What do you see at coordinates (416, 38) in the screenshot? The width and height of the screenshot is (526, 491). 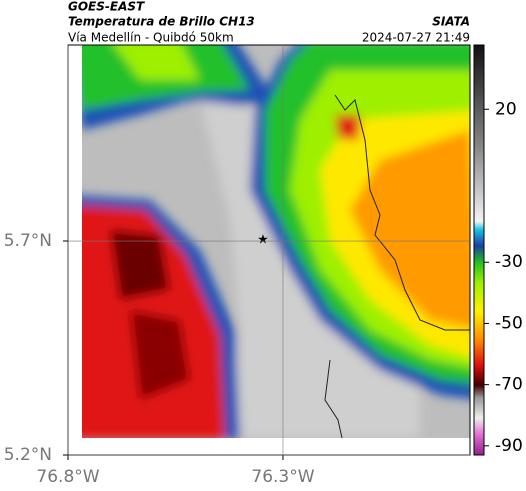 I see `datetime: 2024-07-27 21:49` at bounding box center [416, 38].